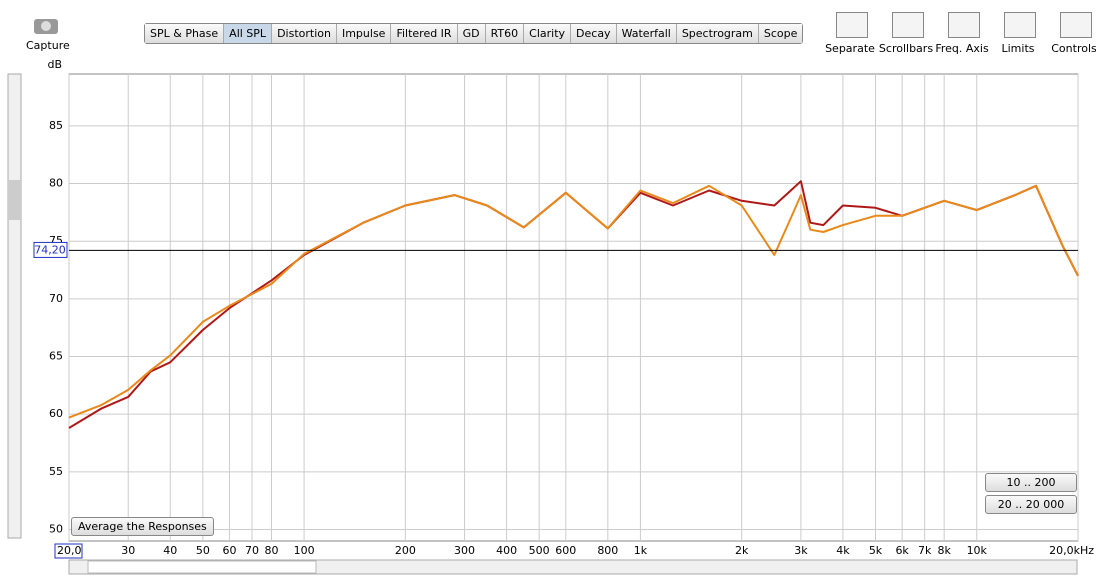  I want to click on x-tick-label: 400, so click(506, 550).